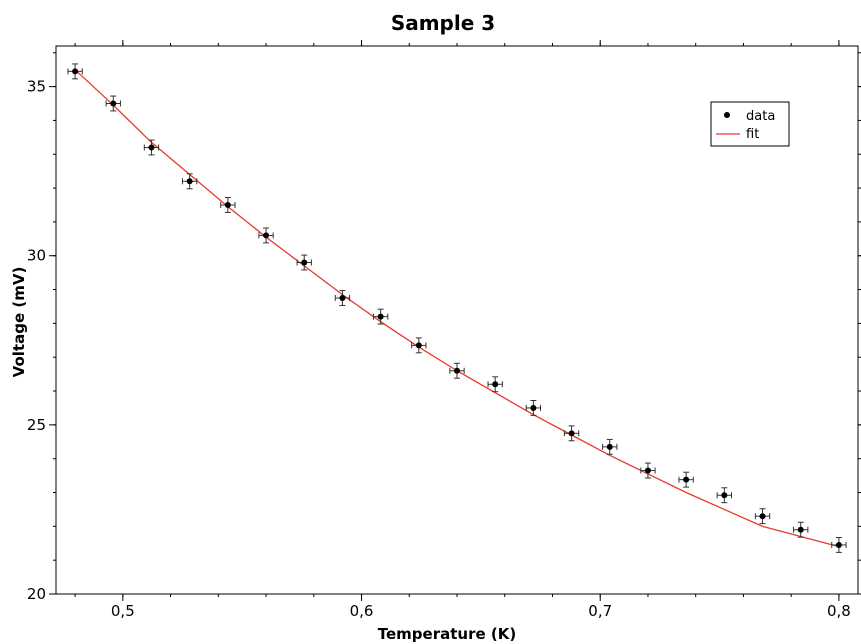 This screenshot has height=644, width=861. I want to click on legend: data fit, so click(750, 124).